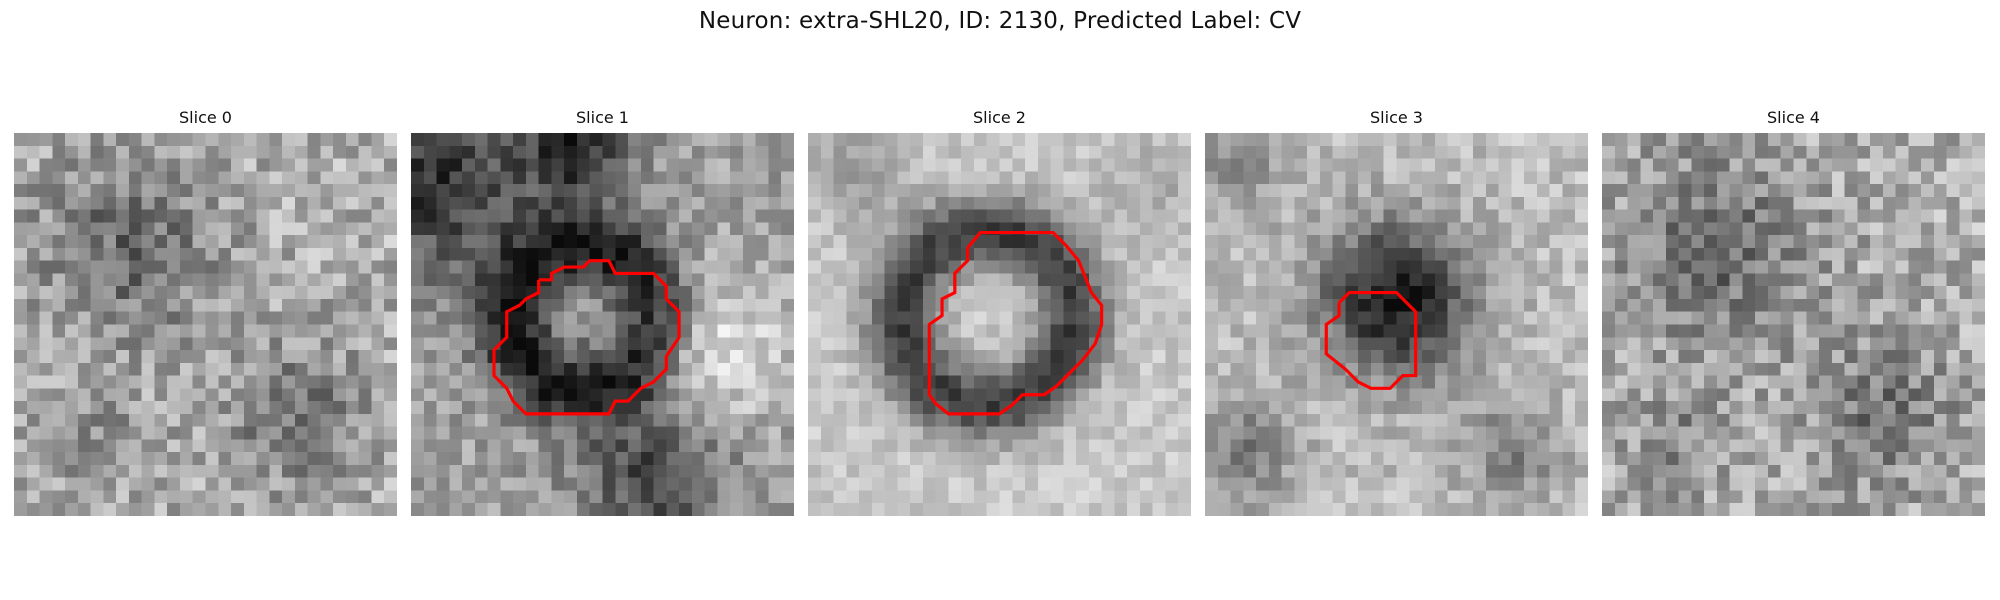  I want to click on slice-title-3: Slice 3, so click(1396, 117).